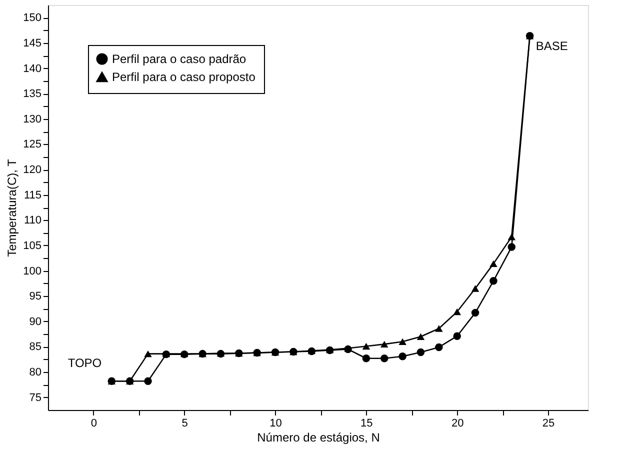 This screenshot has height=470, width=629. I want to click on y-tick-label: 125, so click(32, 144).